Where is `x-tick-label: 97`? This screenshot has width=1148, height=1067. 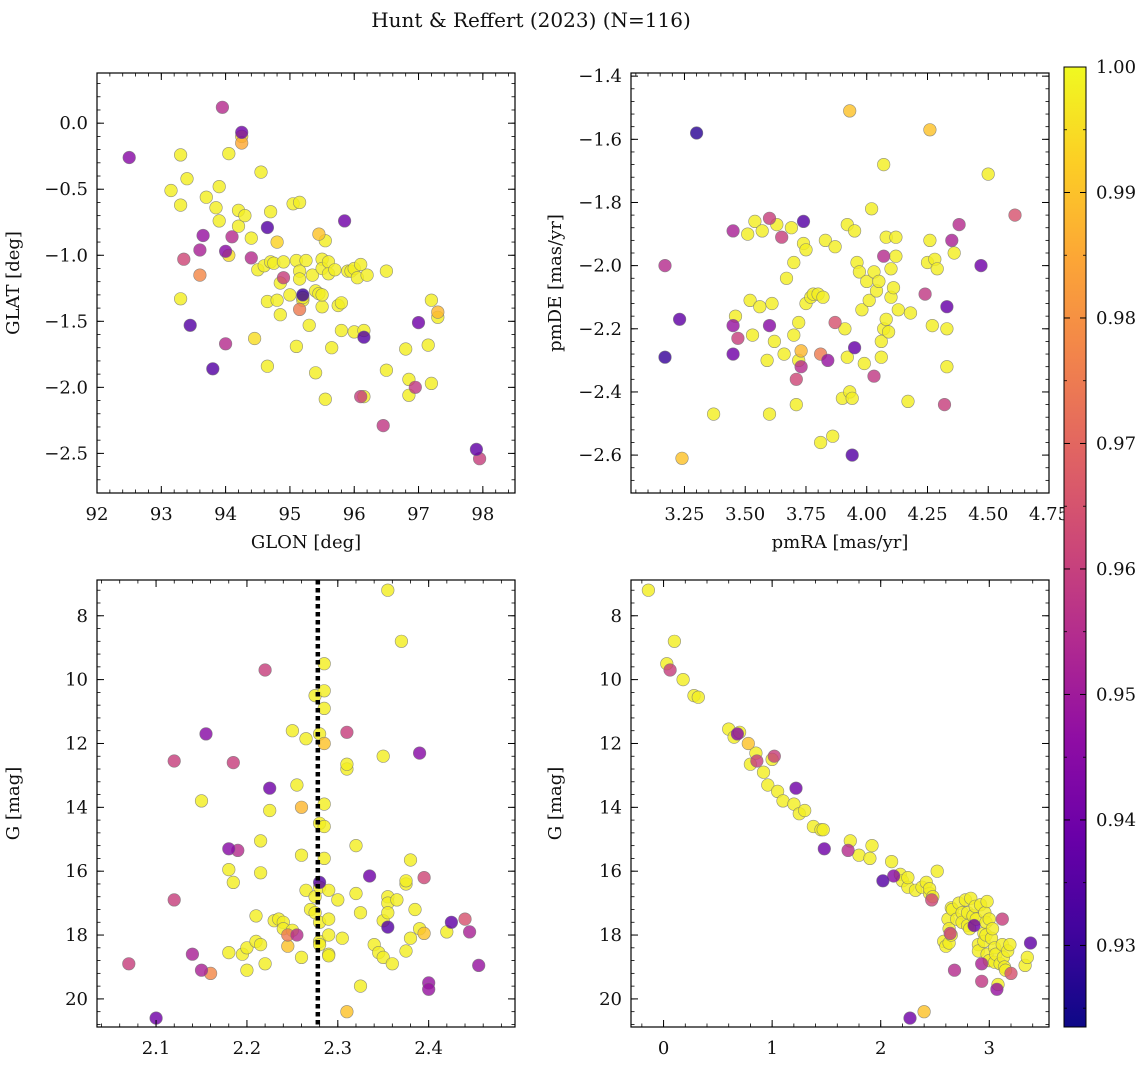
x-tick-label: 97 is located at coordinates (418, 514).